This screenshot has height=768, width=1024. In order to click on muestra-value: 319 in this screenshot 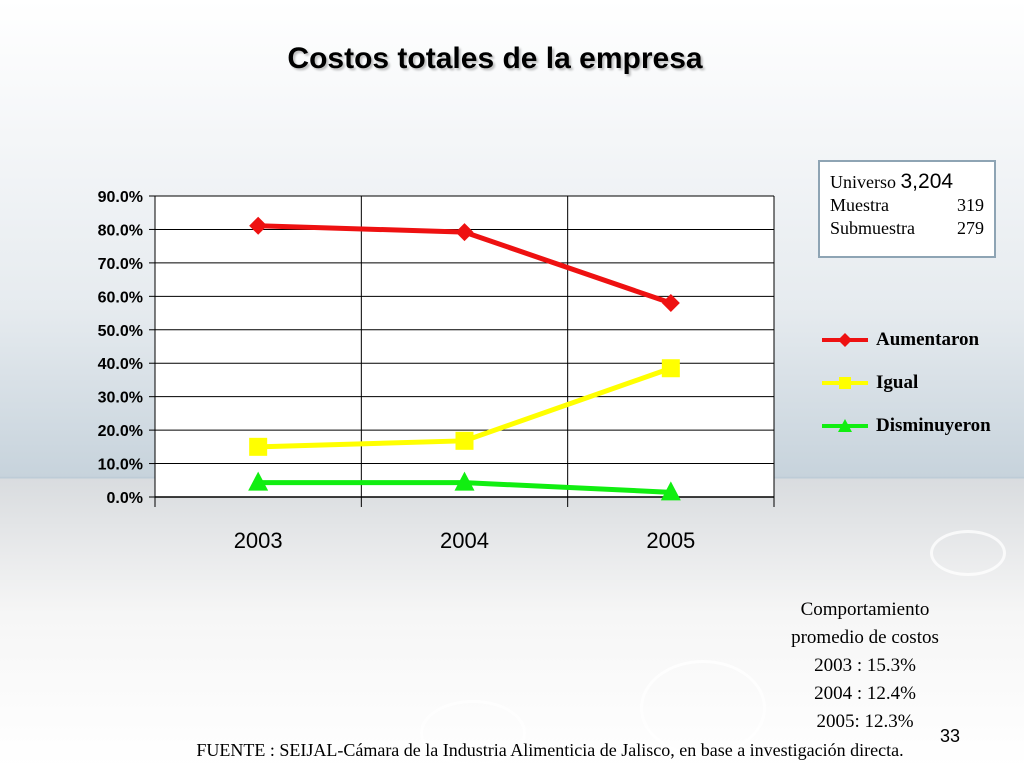, I will do `click(970, 205)`.